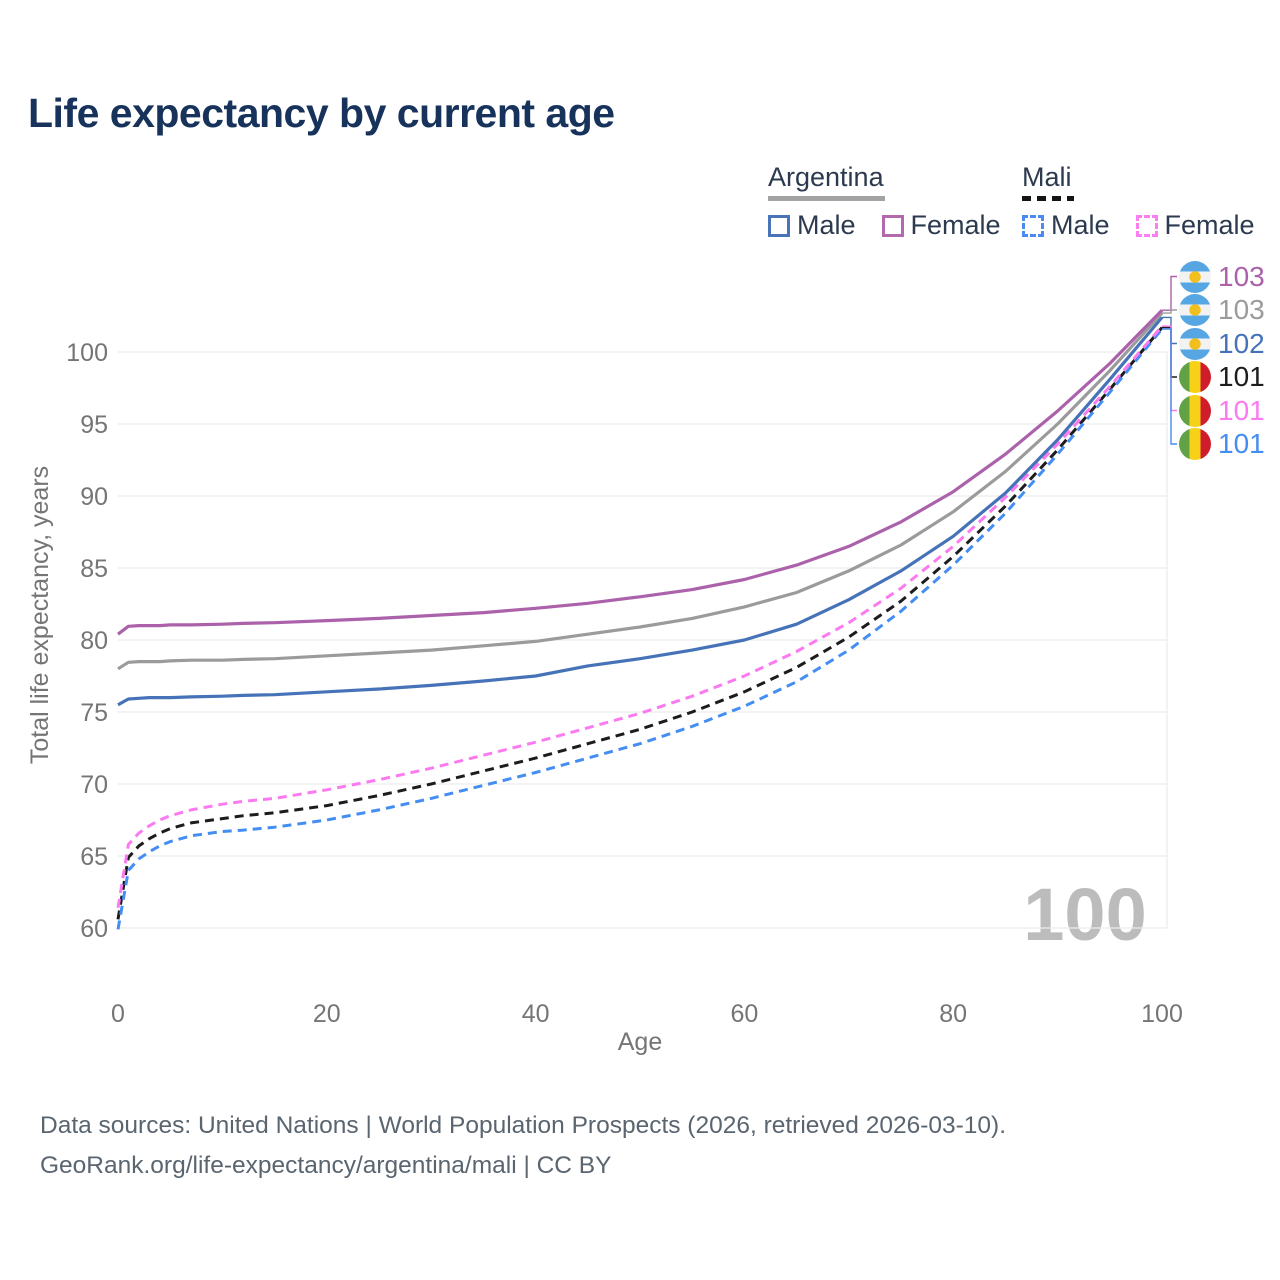 Image resolution: width=1280 pixels, height=1280 pixels. What do you see at coordinates (1146, 225) in the screenshot?
I see `mali-female-swatch-icon` at bounding box center [1146, 225].